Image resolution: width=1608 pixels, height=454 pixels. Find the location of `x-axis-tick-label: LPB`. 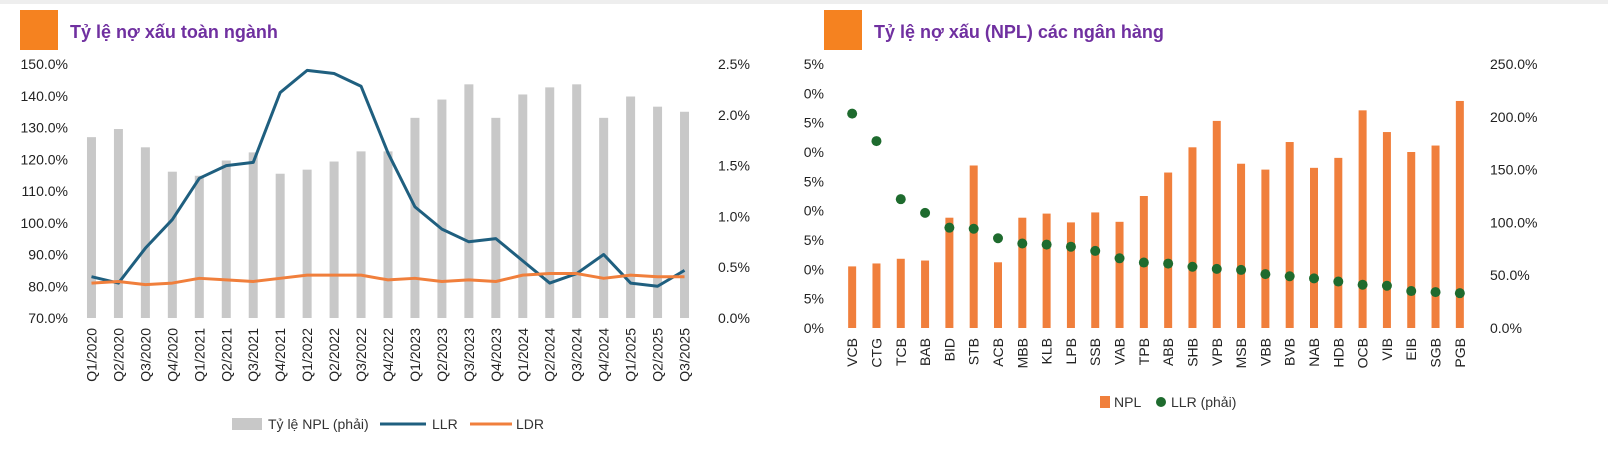

x-axis-tick-label: LPB is located at coordinates (1071, 351).